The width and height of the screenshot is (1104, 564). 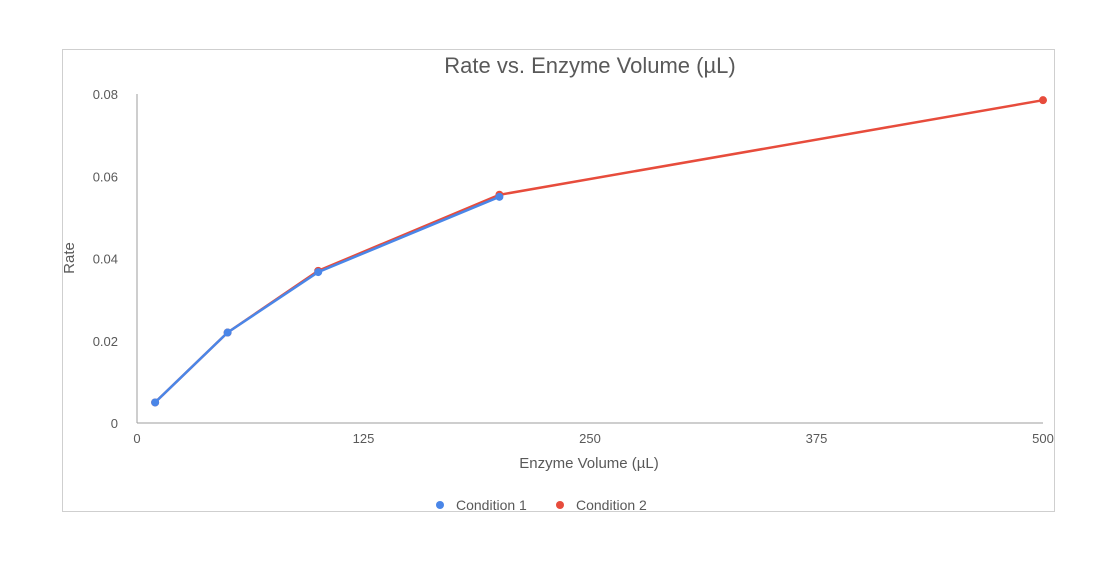 I want to click on y-axis-title: Rate, so click(x=69, y=258).